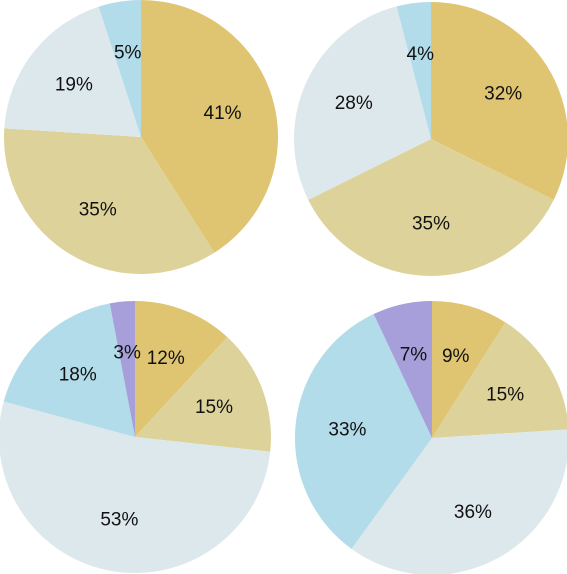 The image size is (567, 574). Describe the element at coordinates (347, 430) in the screenshot. I see `slice-label: 33%` at that location.